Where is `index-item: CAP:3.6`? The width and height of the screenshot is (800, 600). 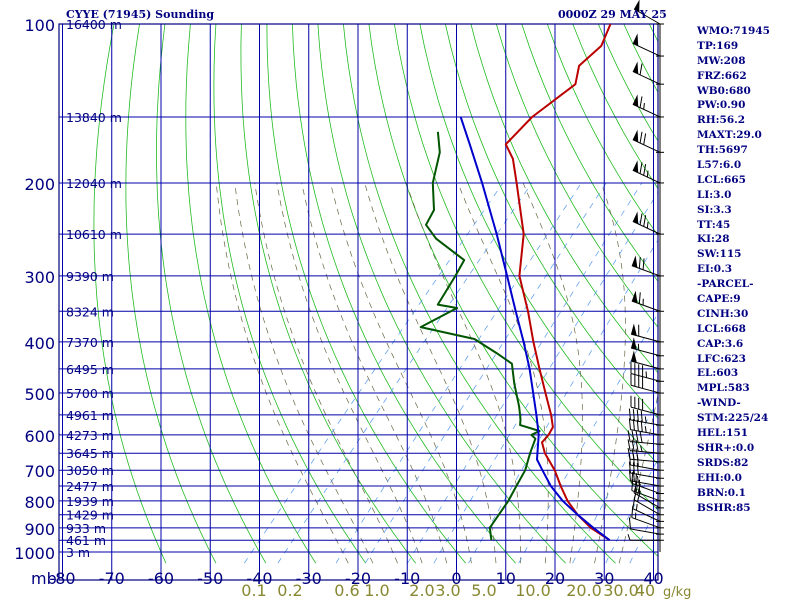
index-item: CAP:3.6 is located at coordinates (720, 343).